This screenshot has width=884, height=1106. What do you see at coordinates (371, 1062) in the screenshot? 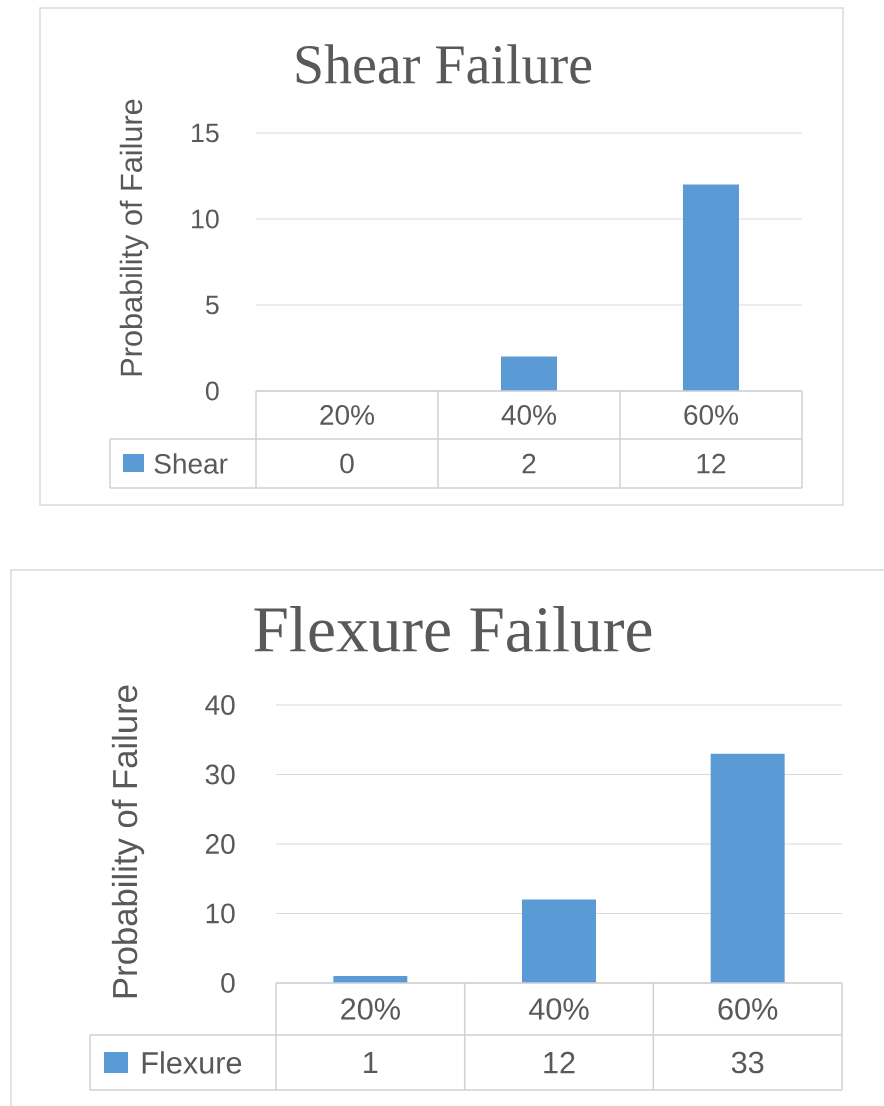
I see `data-label: 1` at bounding box center [371, 1062].